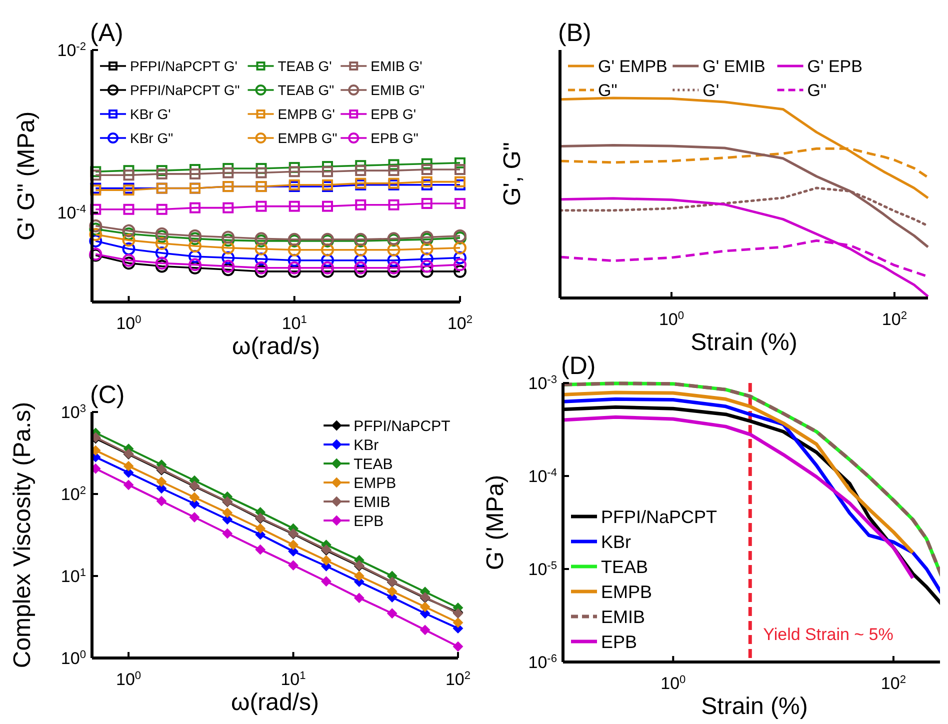 This screenshot has width=948, height=724. What do you see at coordinates (107, 395) in the screenshot?
I see `chart-title: (C)` at bounding box center [107, 395].